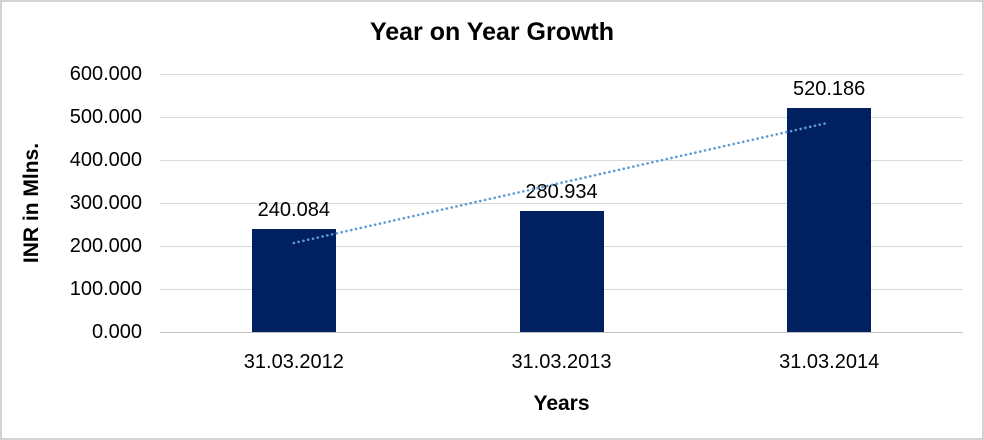 This screenshot has width=984, height=440. I want to click on bar-data-label: 280.934, so click(561, 192).